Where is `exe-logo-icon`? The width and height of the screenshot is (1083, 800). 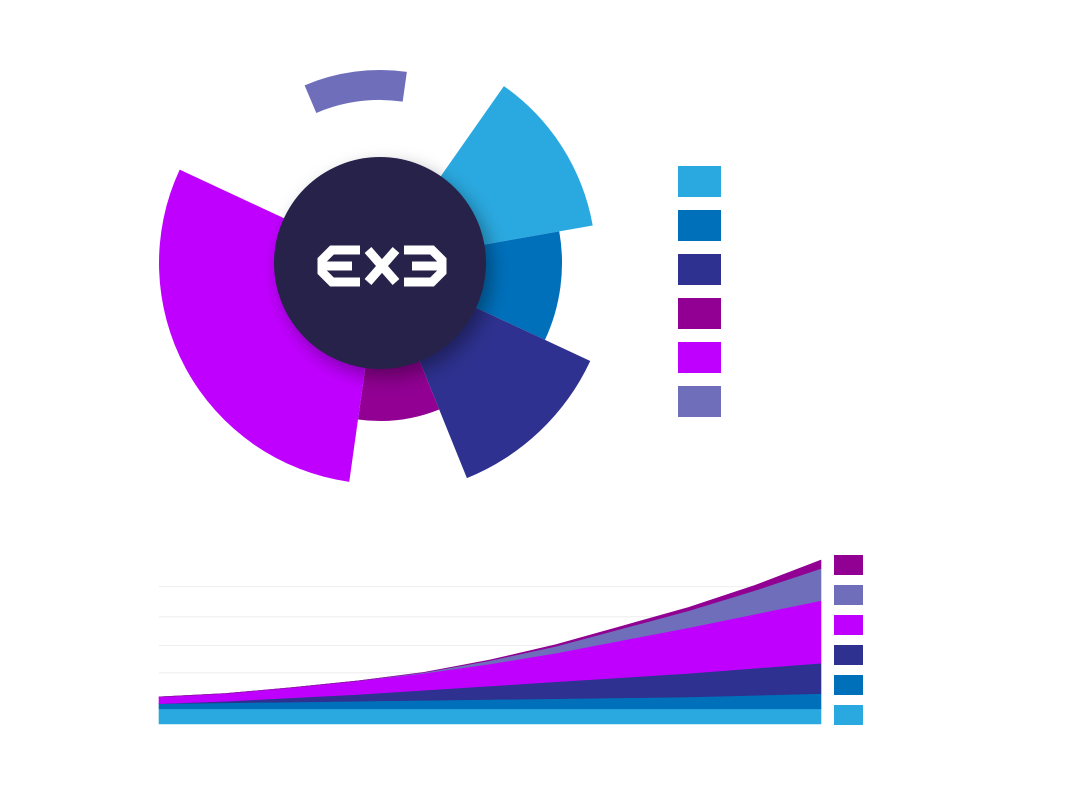 exe-logo-icon is located at coordinates (382, 266).